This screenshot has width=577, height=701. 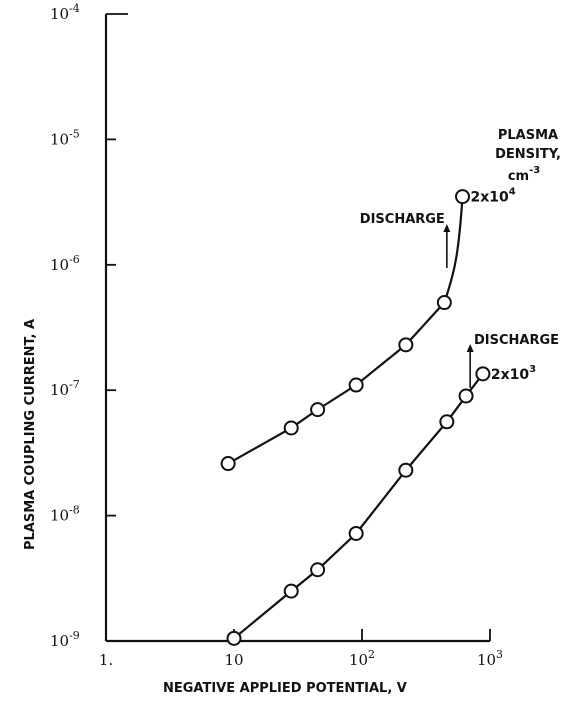 What do you see at coordinates (65, 639) in the screenshot?
I see `y-tick-label: 10⁻⁹` at bounding box center [65, 639].